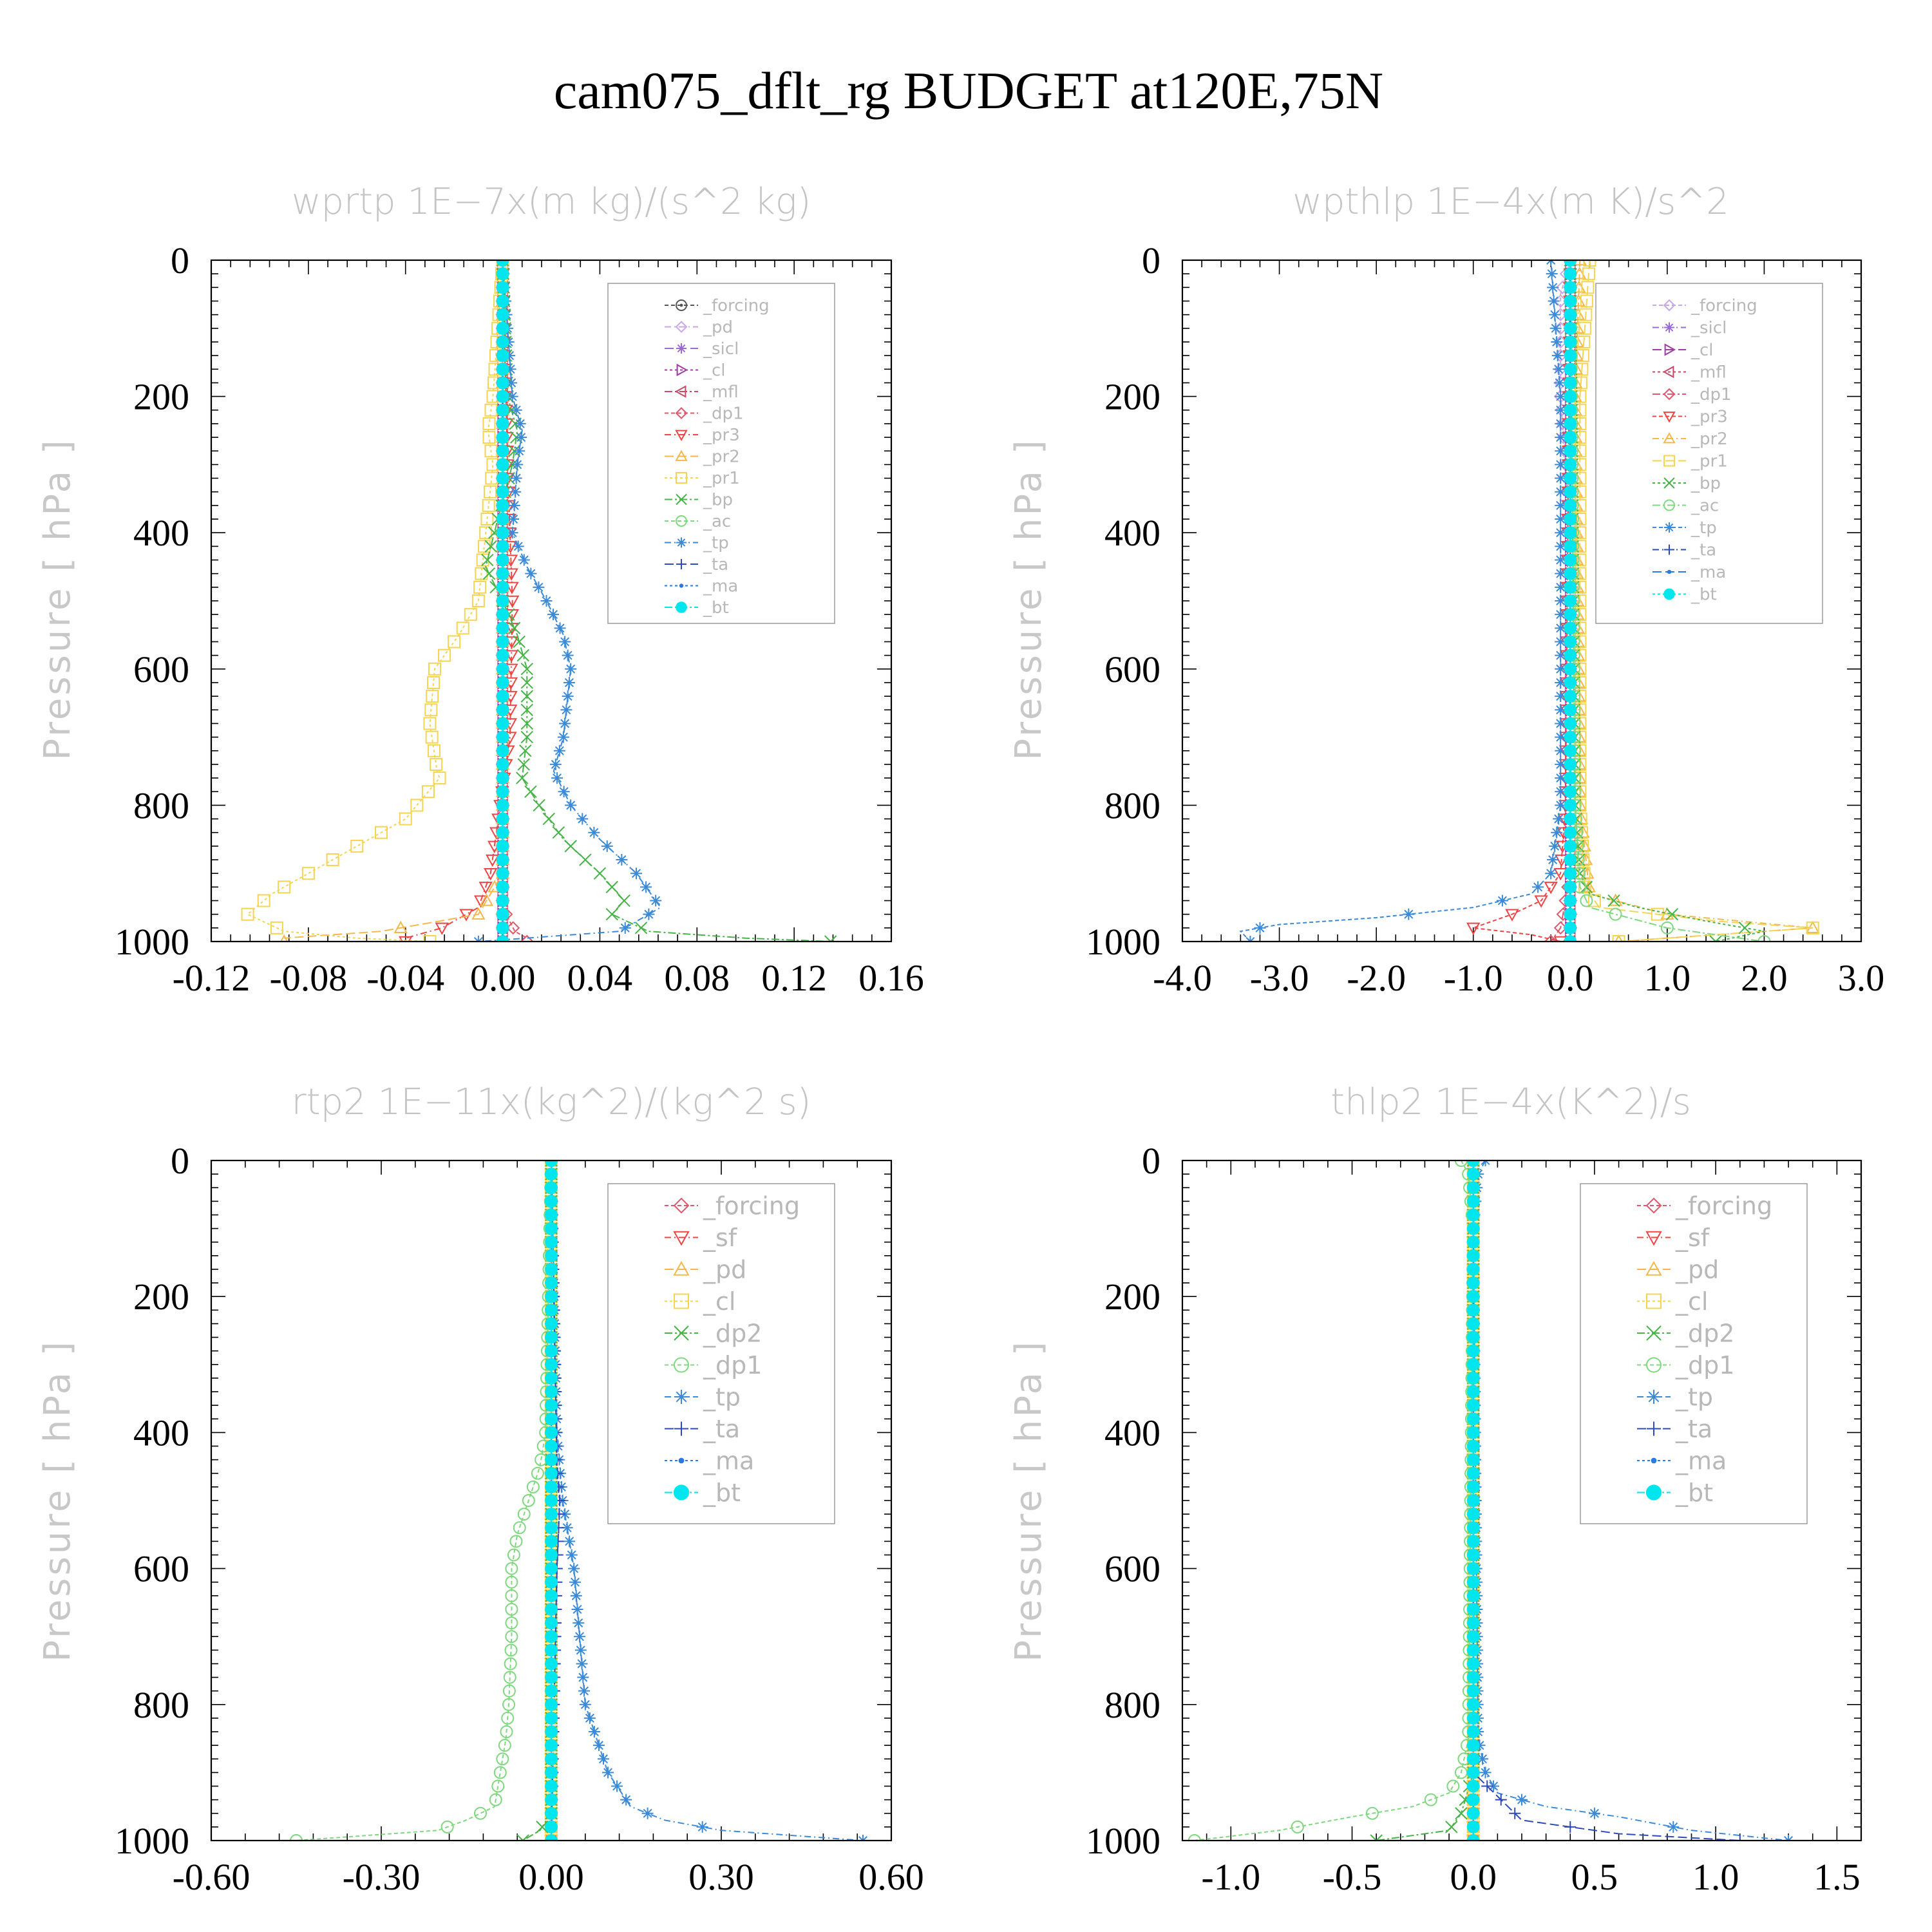 The height and width of the screenshot is (1932, 1932). What do you see at coordinates (1764, 978) in the screenshot?
I see `x-tick-label: 2.0` at bounding box center [1764, 978].